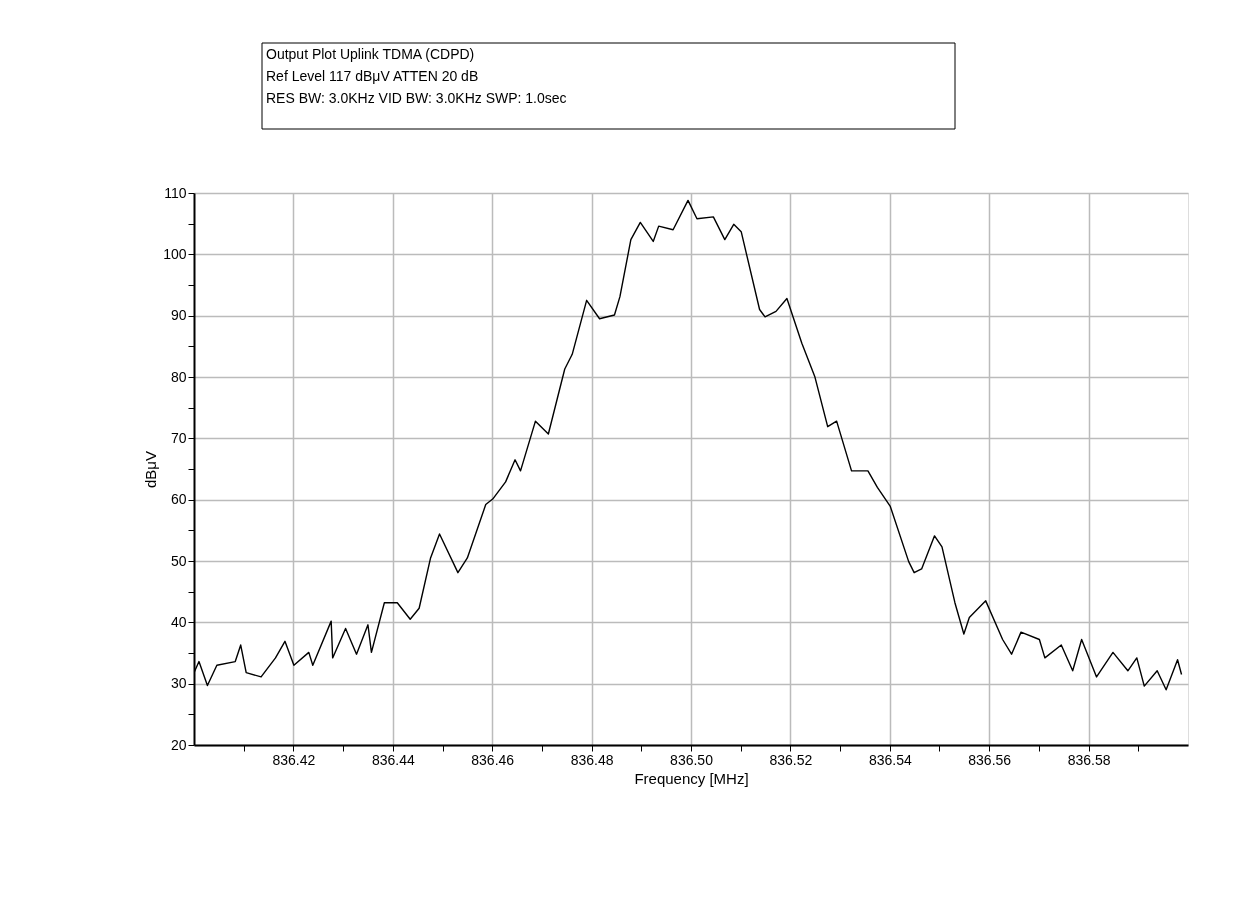 This screenshot has width=1260, height=899. What do you see at coordinates (178, 499) in the screenshot?
I see `y-tick-label: 60` at bounding box center [178, 499].